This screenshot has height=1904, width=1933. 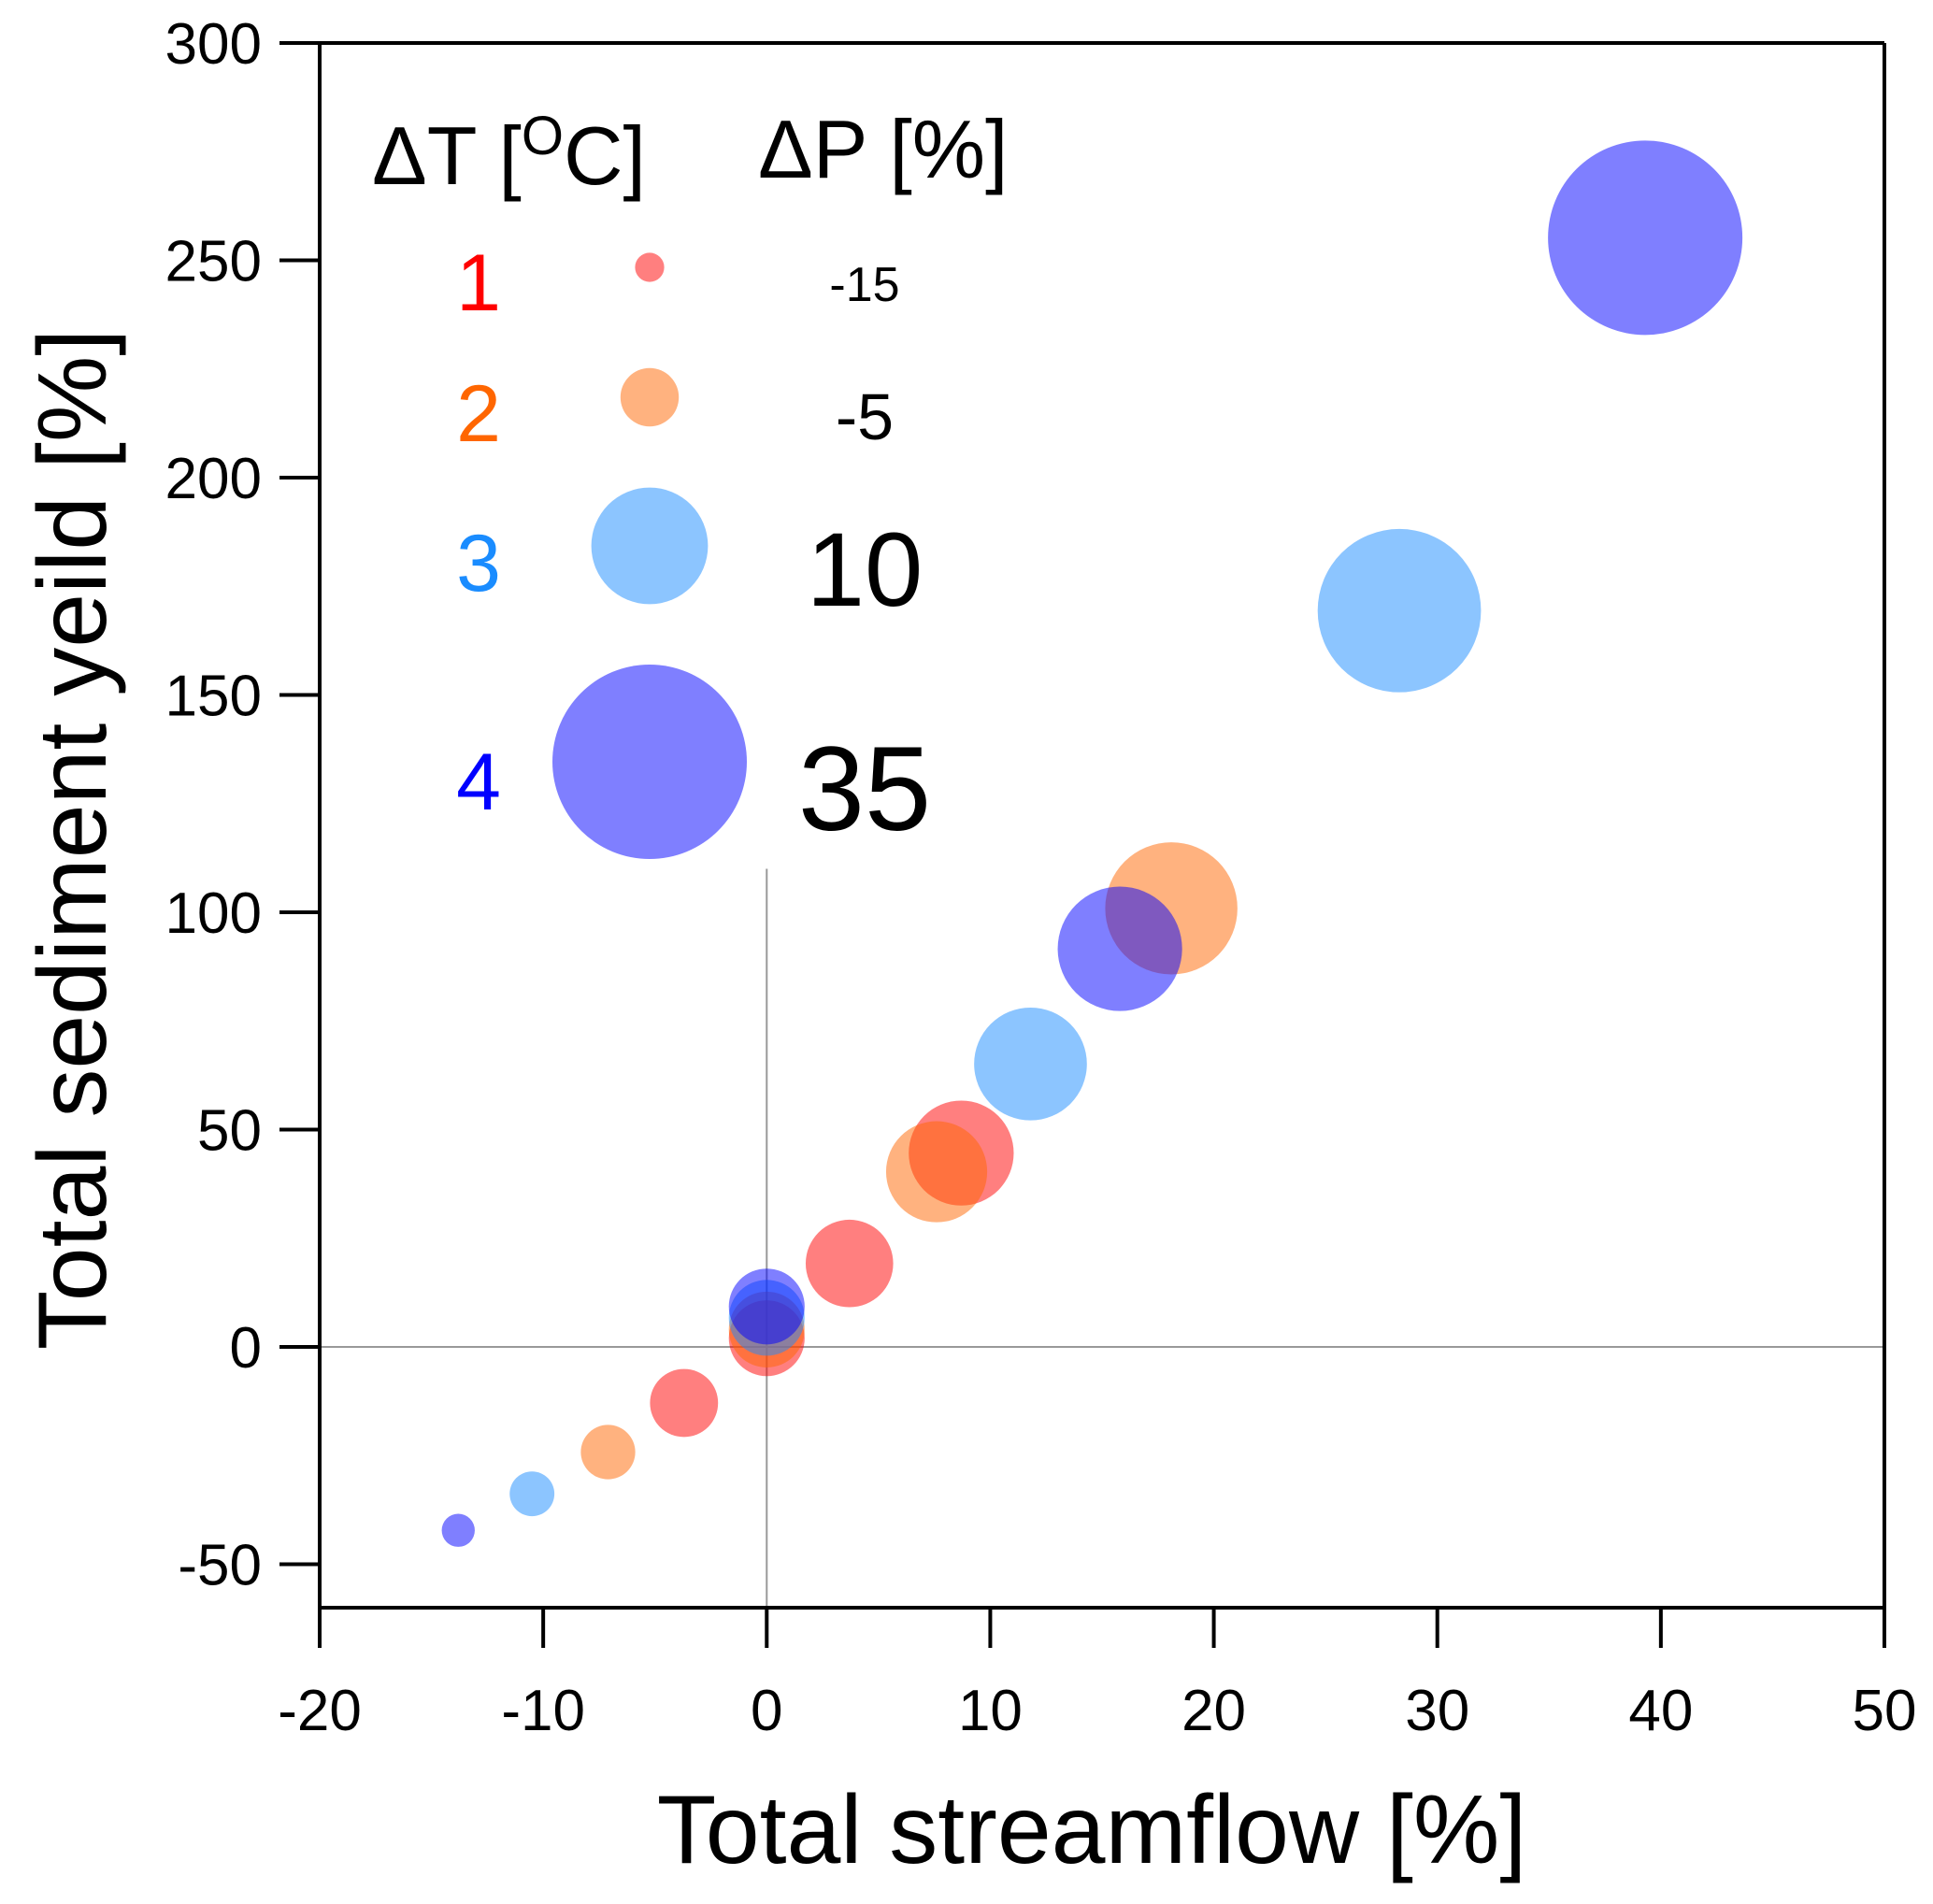 I want to click on legend-dt-header-unit: C], so click(x=605, y=155).